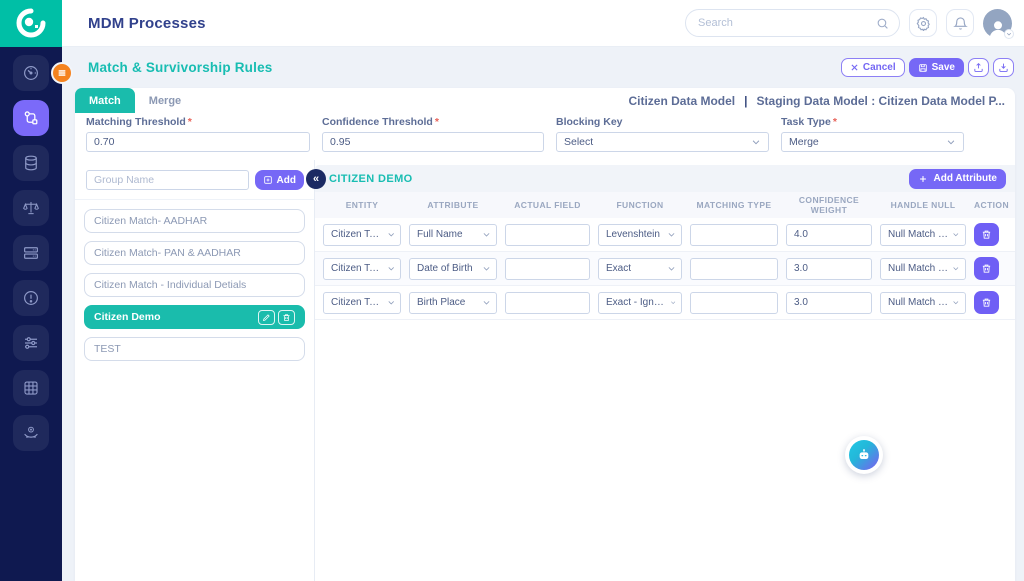  What do you see at coordinates (453, 302) in the screenshot?
I see `attribute-select: Birth Place` at bounding box center [453, 302].